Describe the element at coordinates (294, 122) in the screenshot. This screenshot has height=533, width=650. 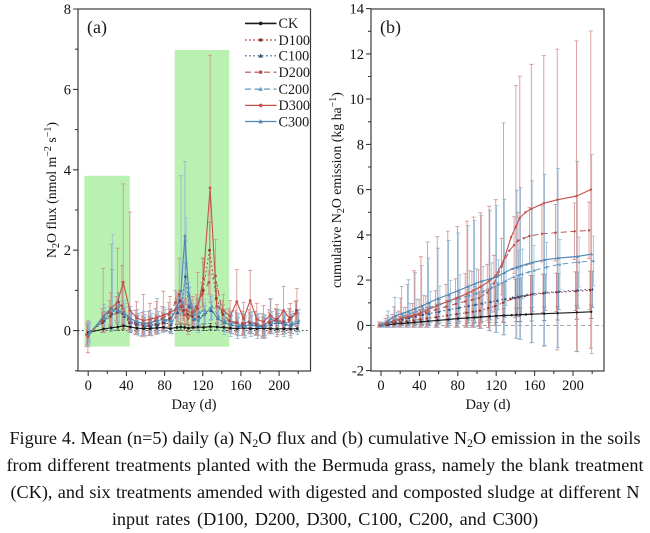
I see `svg-text: C300` at that location.